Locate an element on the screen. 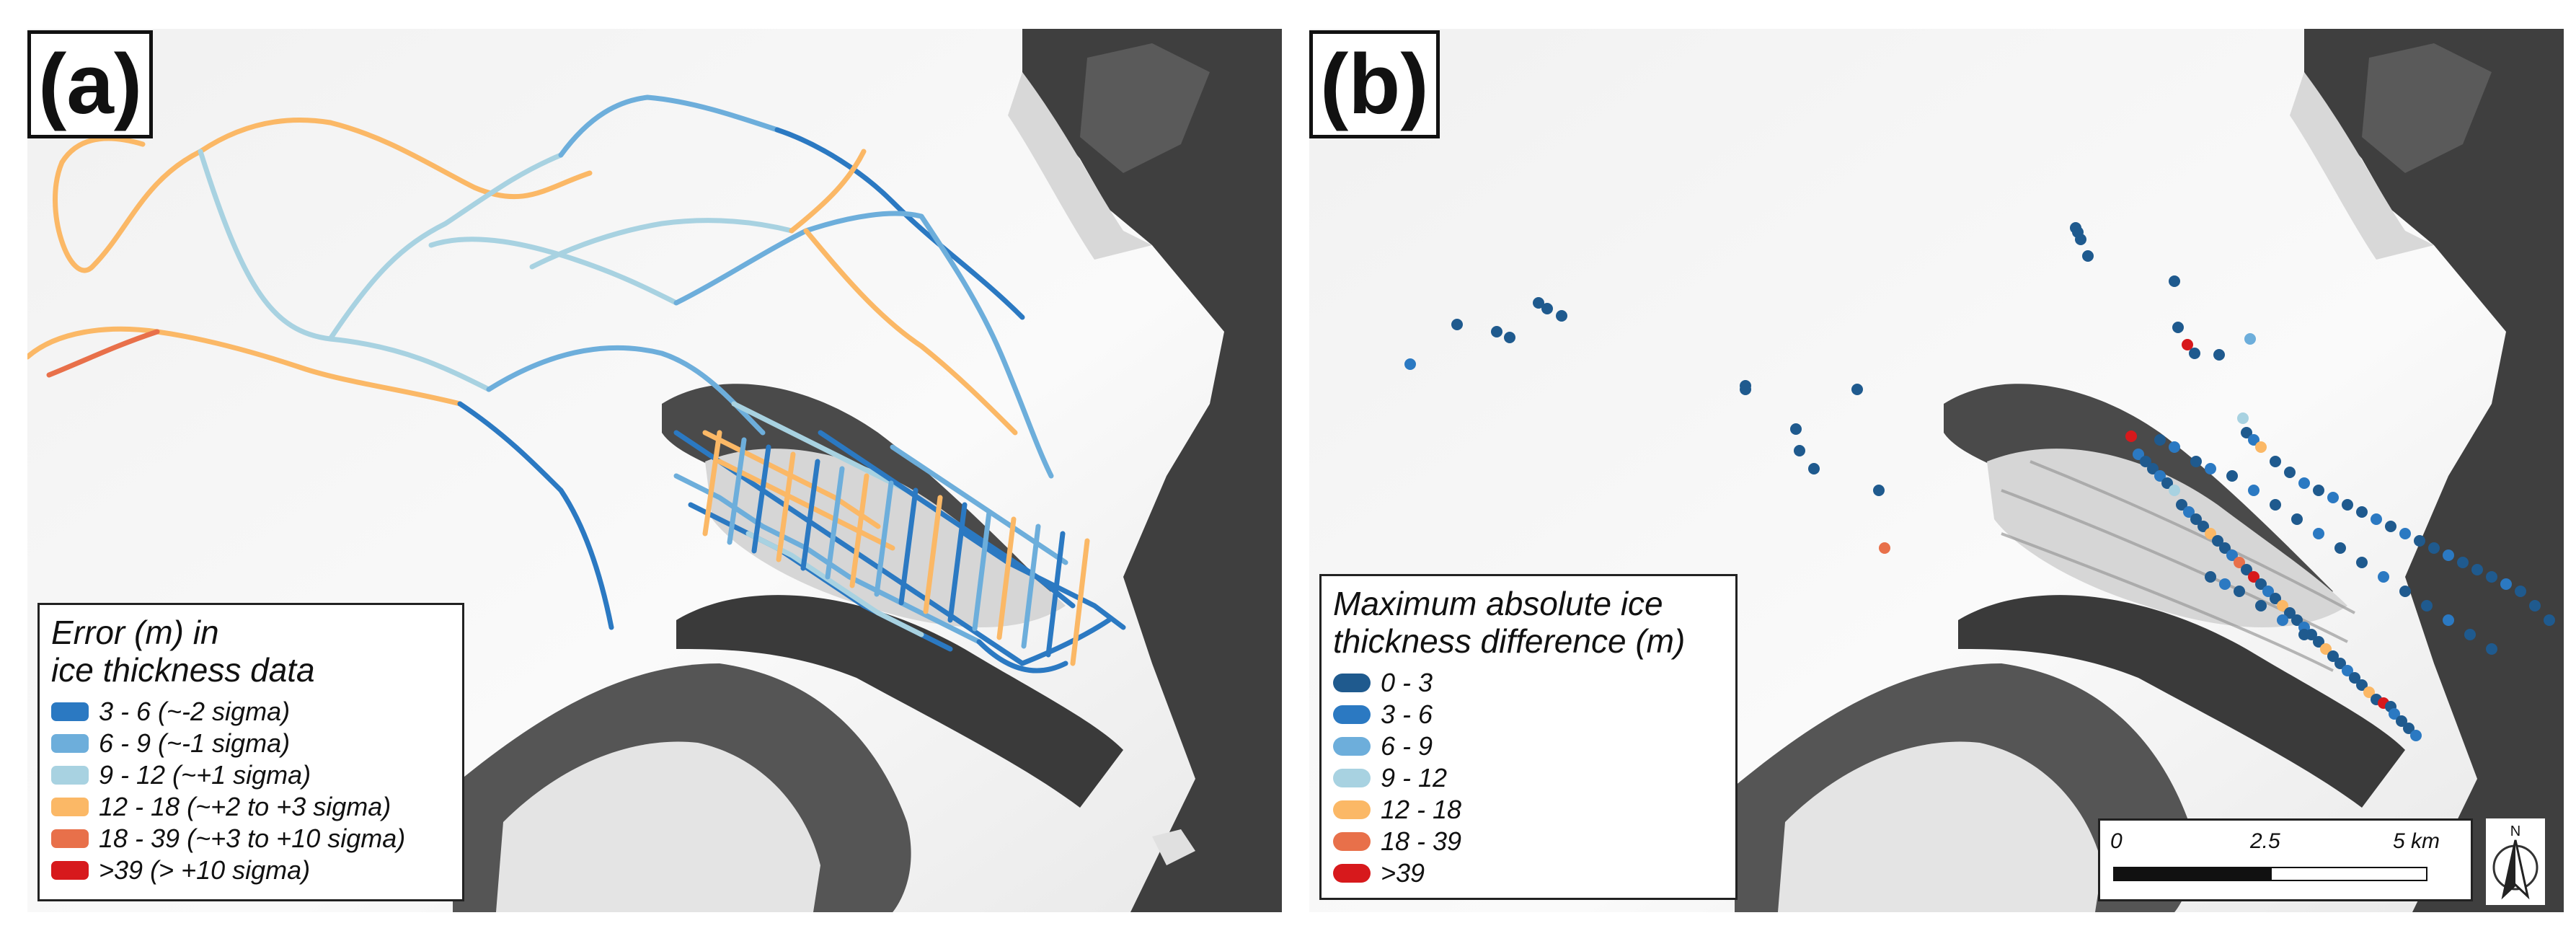 The height and width of the screenshot is (936, 2576). scale-tick-end: 5 km is located at coordinates (2416, 841).